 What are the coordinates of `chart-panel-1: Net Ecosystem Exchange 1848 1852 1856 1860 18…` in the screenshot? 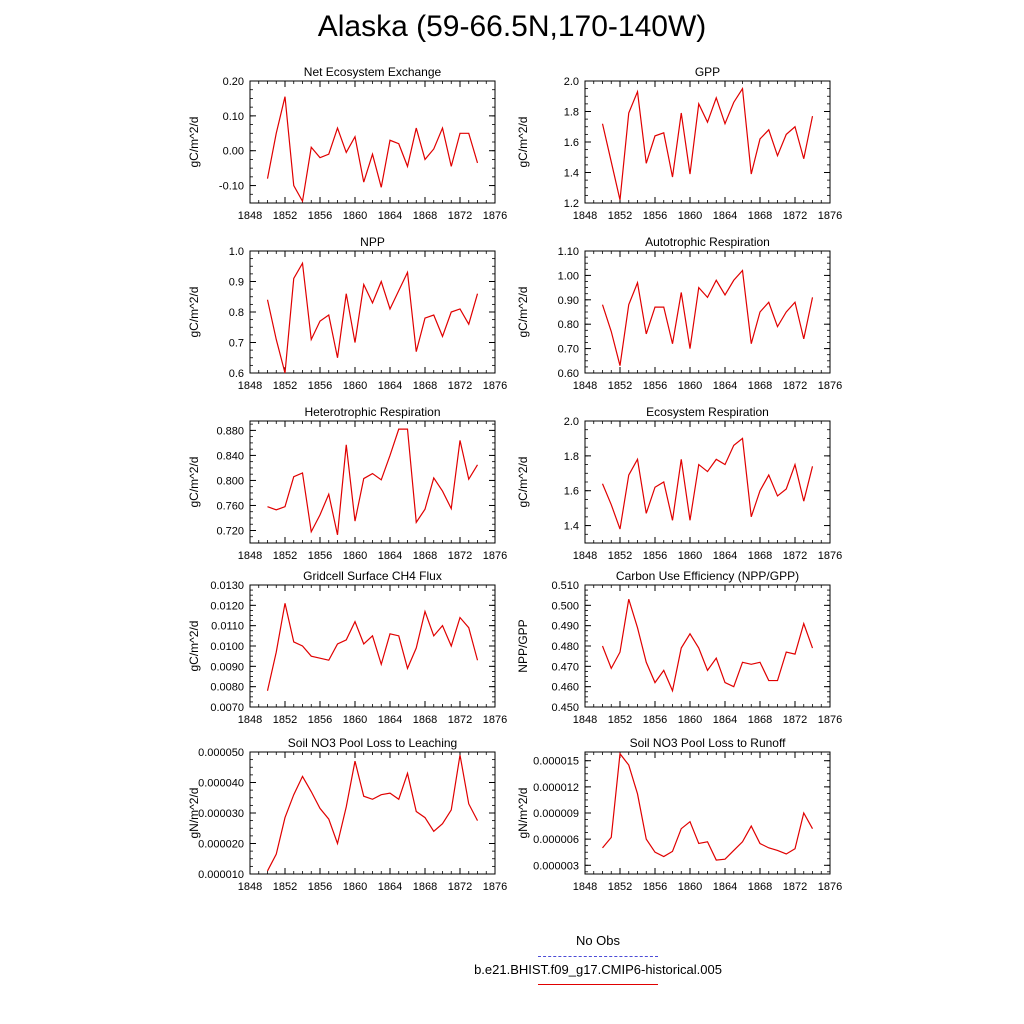 It's located at (347, 143).